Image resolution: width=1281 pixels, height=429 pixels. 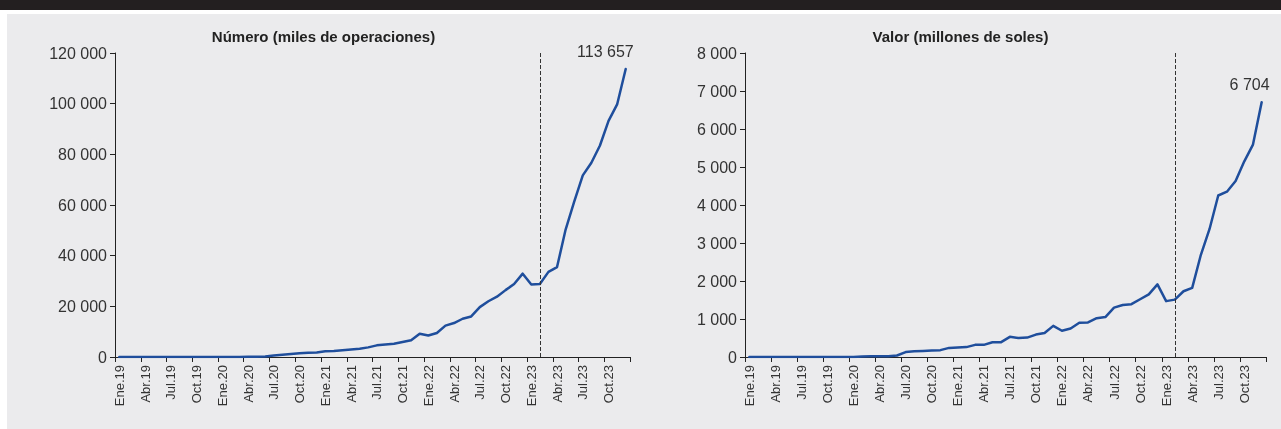 What do you see at coordinates (960, 36) in the screenshot?
I see `chart-title: Valor (millones de soles)` at bounding box center [960, 36].